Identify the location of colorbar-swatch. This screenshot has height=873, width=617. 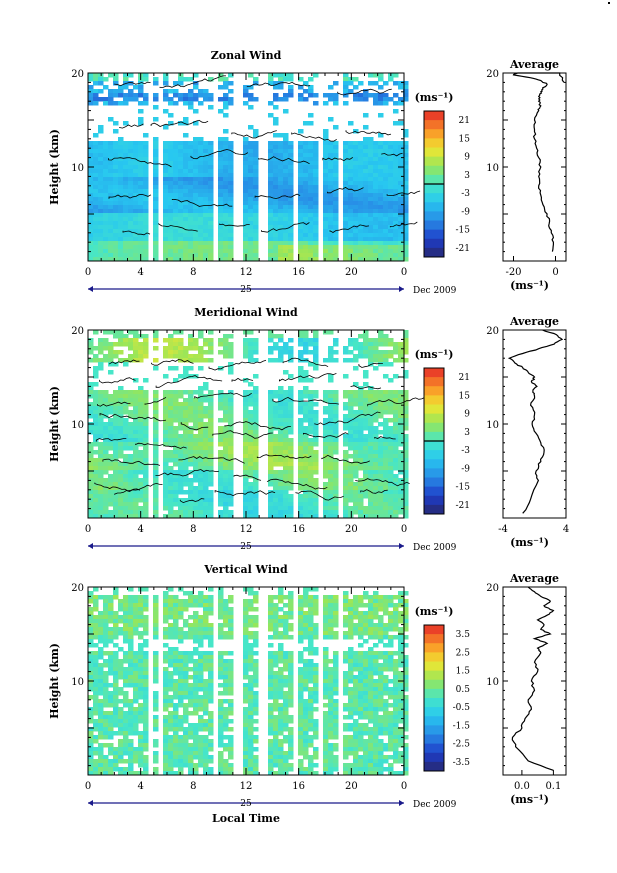
(434, 116).